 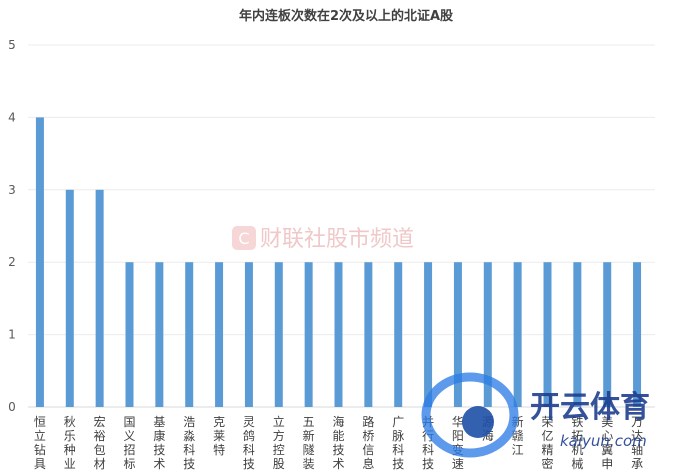 I want to click on x-tick-label: 克莱特, so click(x=219, y=436).